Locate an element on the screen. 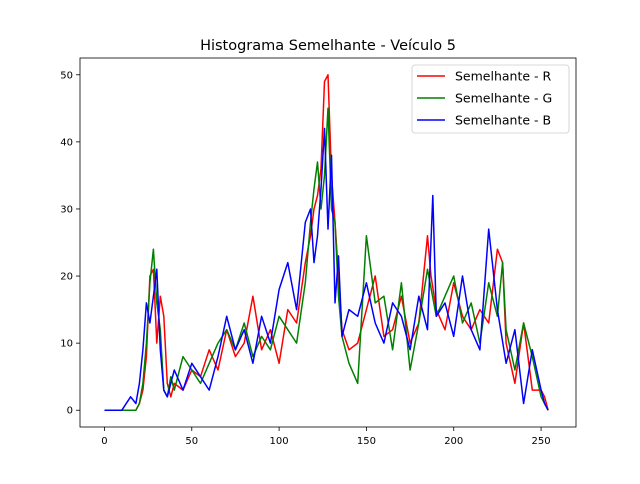 This screenshot has width=640, height=484. x-tick-label: 250 is located at coordinates (541, 441).